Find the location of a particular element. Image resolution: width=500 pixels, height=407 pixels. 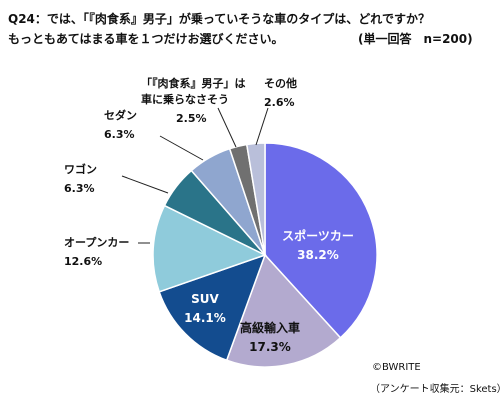

slice-label: ワゴン is located at coordinates (80, 169).